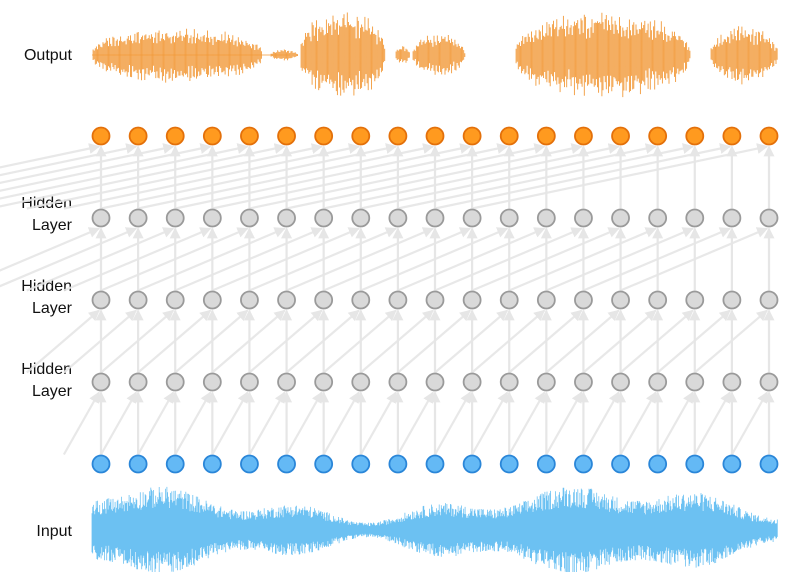 Image resolution: width=800 pixels, height=577 pixels. What do you see at coordinates (435, 55) in the screenshot?
I see `output-waveform` at bounding box center [435, 55].